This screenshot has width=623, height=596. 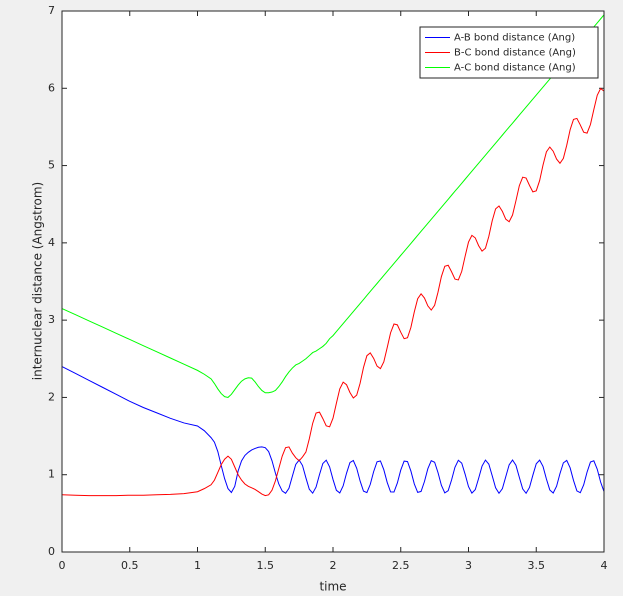 I want to click on x-tick-label: 4, so click(x=604, y=565).